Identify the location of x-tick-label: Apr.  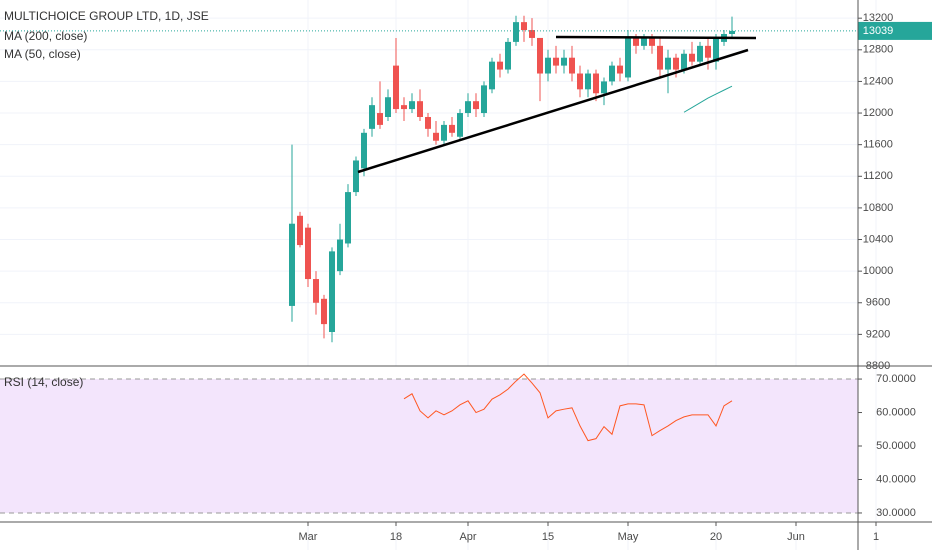
(467, 537).